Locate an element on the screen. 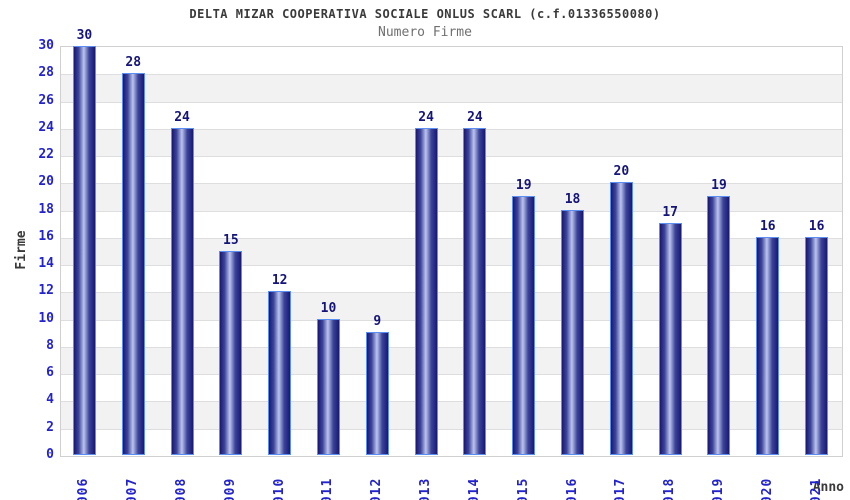 Image resolution: width=850 pixels, height=500 pixels. x-tick-label: 2006 is located at coordinates (84, 488).